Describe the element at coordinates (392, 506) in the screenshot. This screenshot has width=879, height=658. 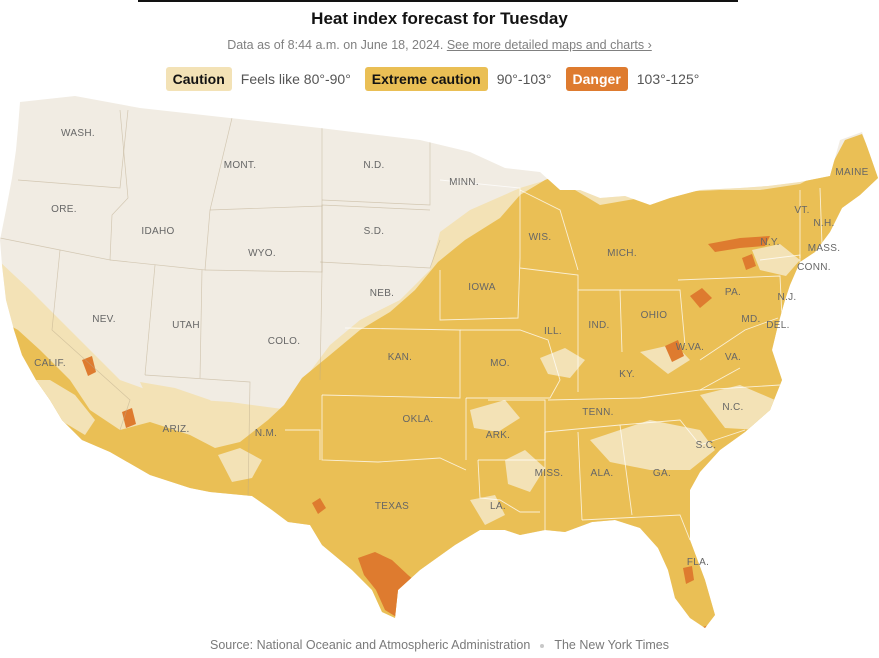
I see `state-label-texas: TEXAS` at that location.